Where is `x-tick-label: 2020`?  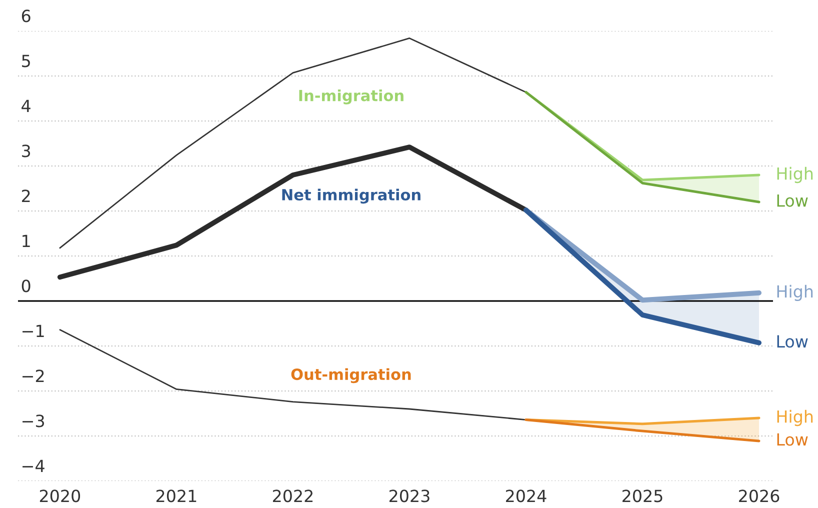
x-tick-label: 2020 is located at coordinates (60, 496).